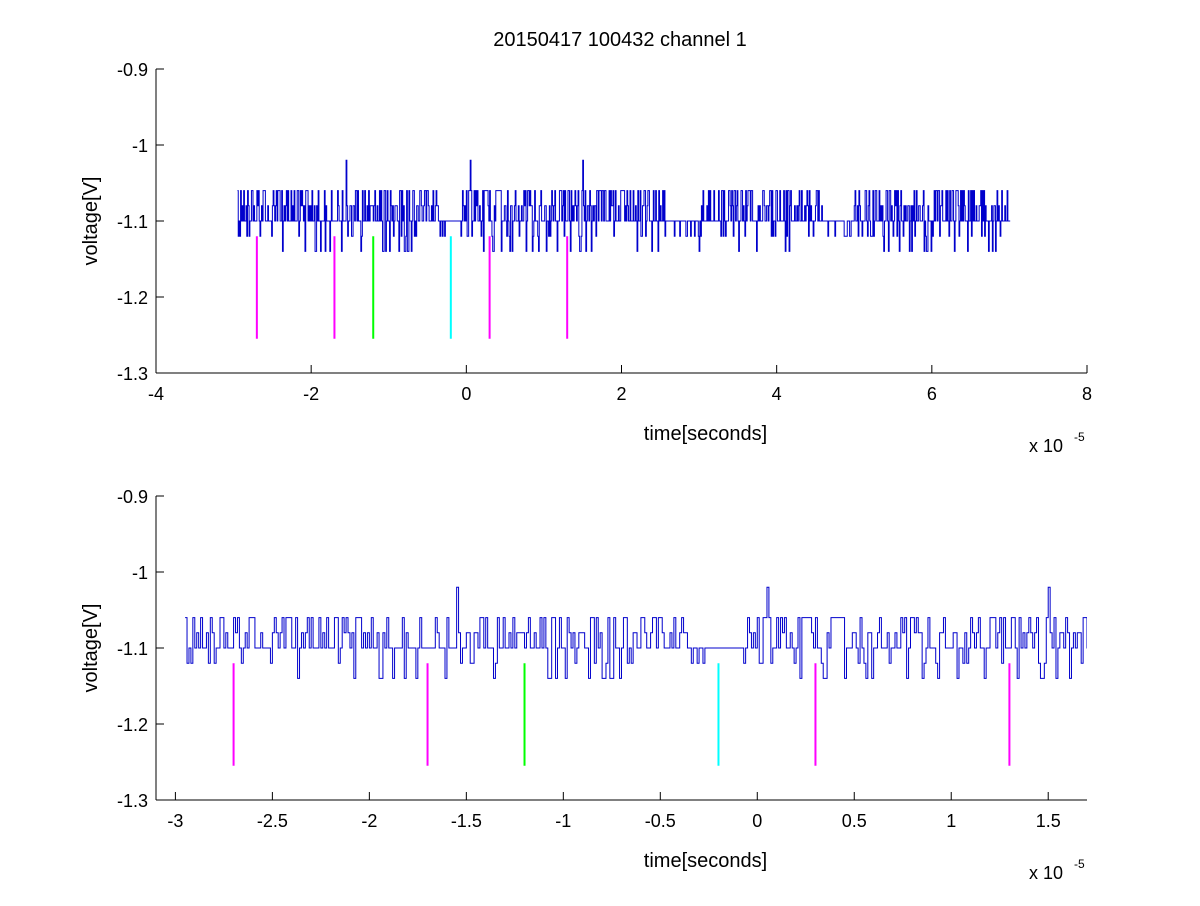 The width and height of the screenshot is (1200, 906). What do you see at coordinates (1087, 394) in the screenshot?
I see `x-tick-label: 8` at bounding box center [1087, 394].